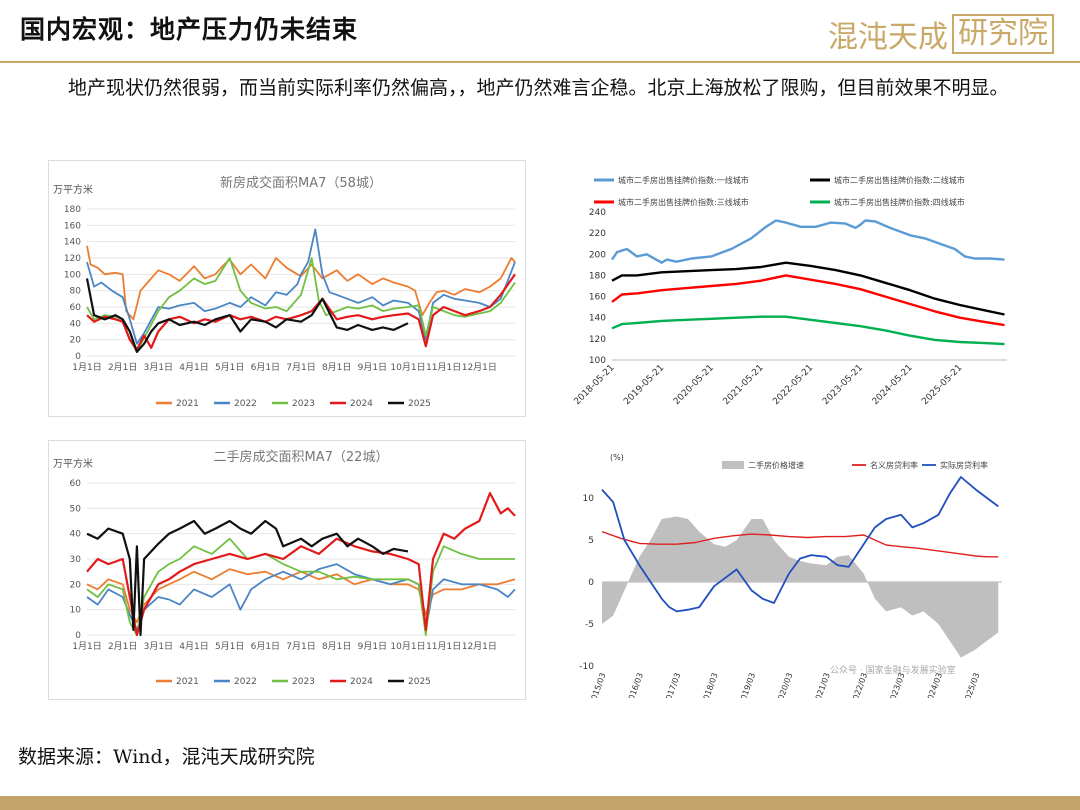 The width and height of the screenshot is (1080, 810). Describe the element at coordinates (694, 385) in the screenshot. I see `x-tick-label: 2020-05-21` at that location.